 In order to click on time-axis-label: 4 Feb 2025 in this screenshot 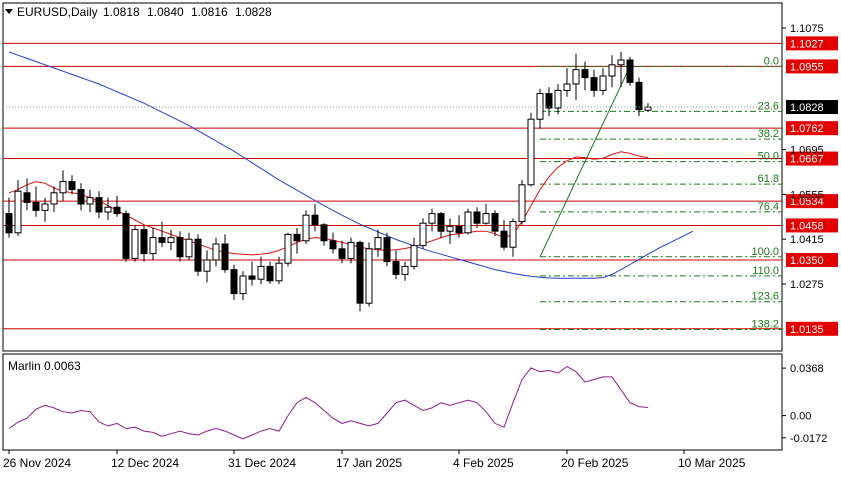, I will do `click(483, 463)`.